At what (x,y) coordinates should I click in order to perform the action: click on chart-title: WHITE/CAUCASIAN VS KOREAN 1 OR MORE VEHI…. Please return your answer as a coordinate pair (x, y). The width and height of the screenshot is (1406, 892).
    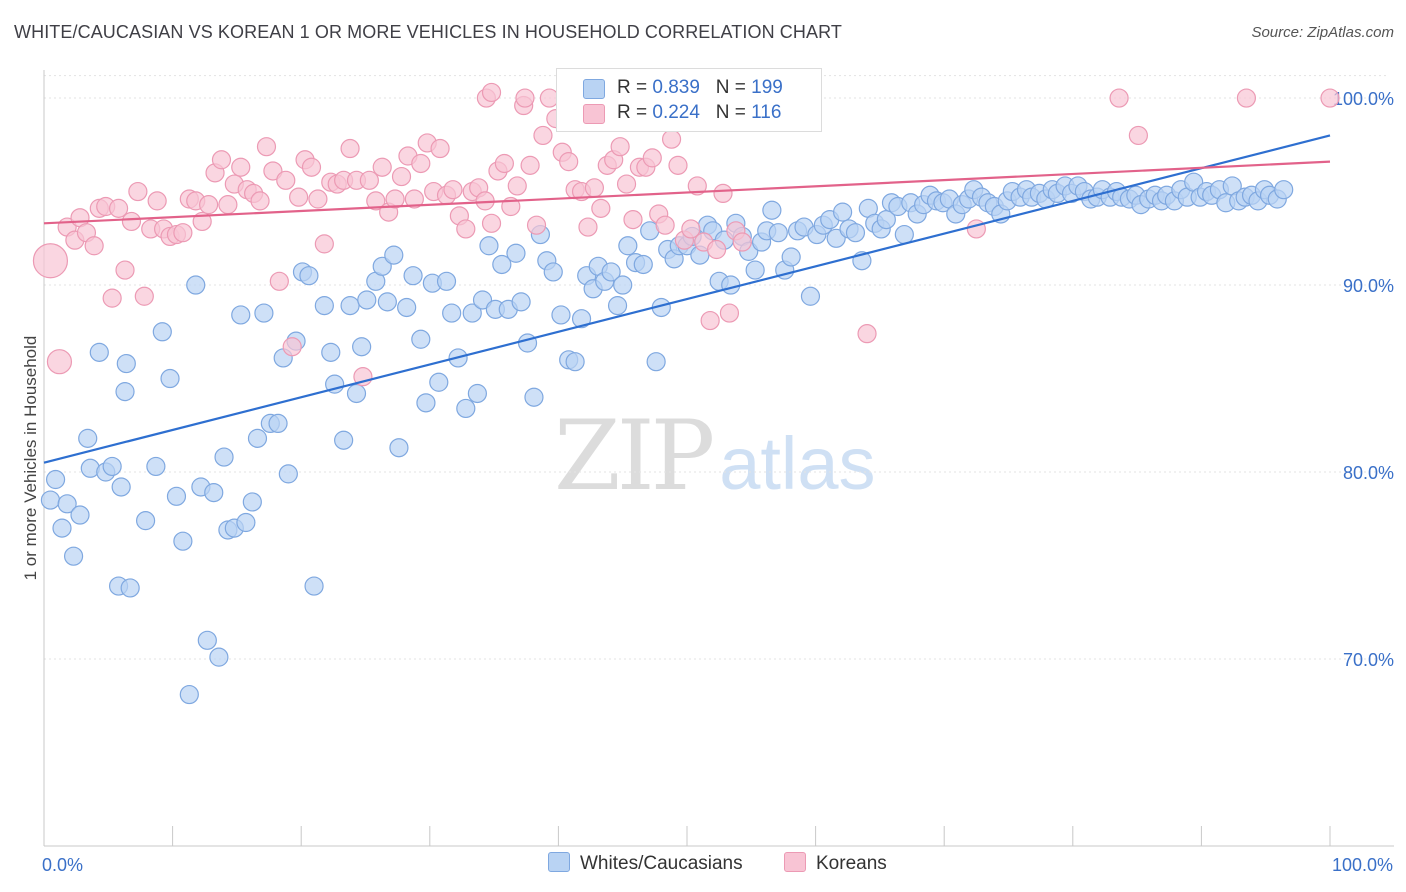
    Looking at the image, I should click on (428, 32).